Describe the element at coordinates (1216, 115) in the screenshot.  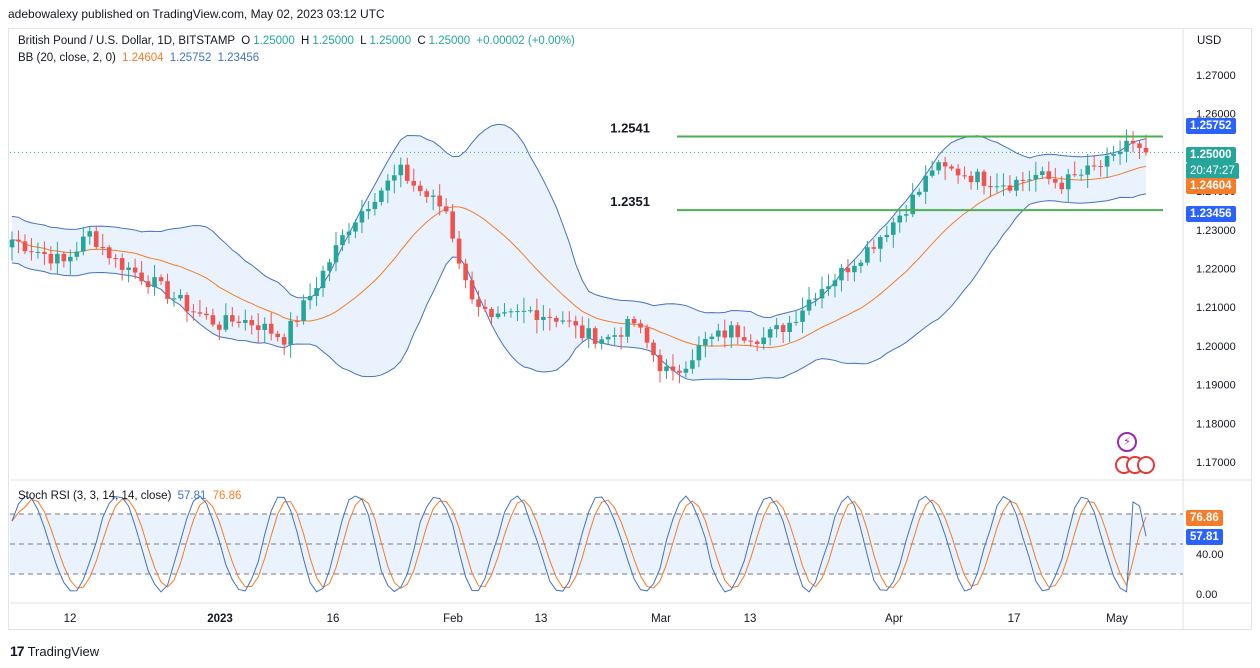
I see `price-tick-label: 1.26000` at that location.